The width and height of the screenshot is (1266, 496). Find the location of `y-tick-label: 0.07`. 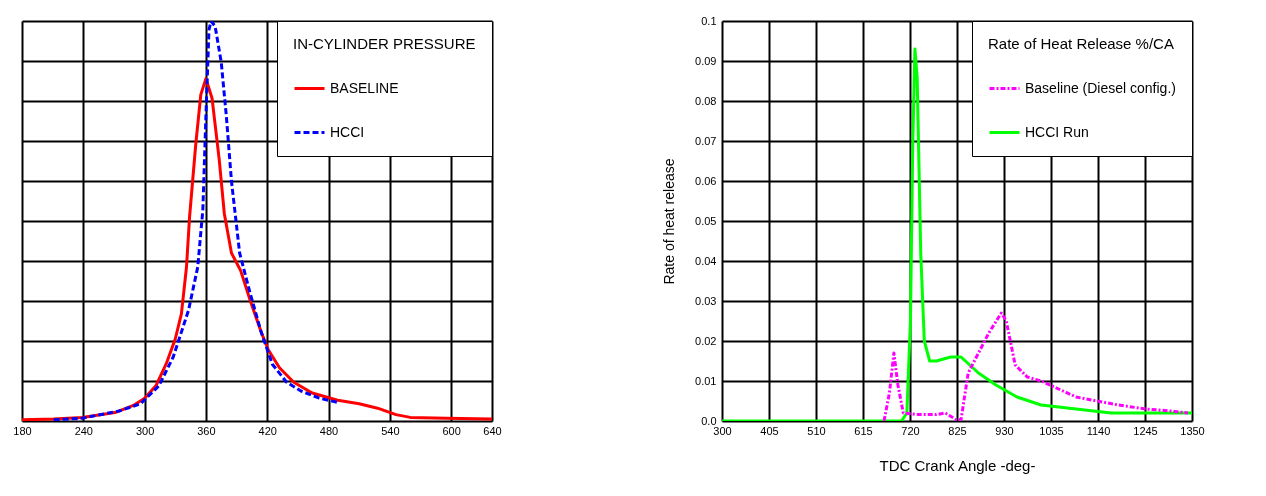

y-tick-label: 0.07 is located at coordinates (706, 140).